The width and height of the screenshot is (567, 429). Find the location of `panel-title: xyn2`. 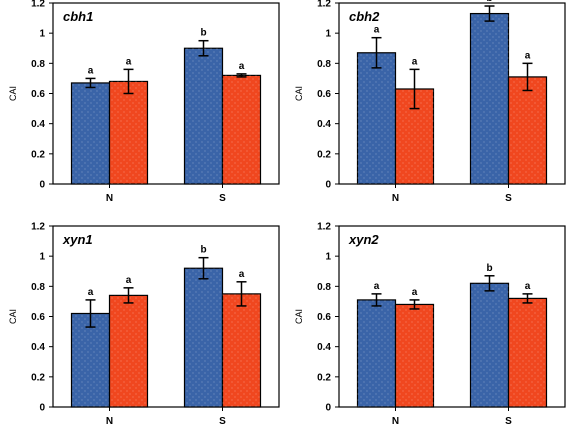

panel-title: xyn2 is located at coordinates (363, 239).